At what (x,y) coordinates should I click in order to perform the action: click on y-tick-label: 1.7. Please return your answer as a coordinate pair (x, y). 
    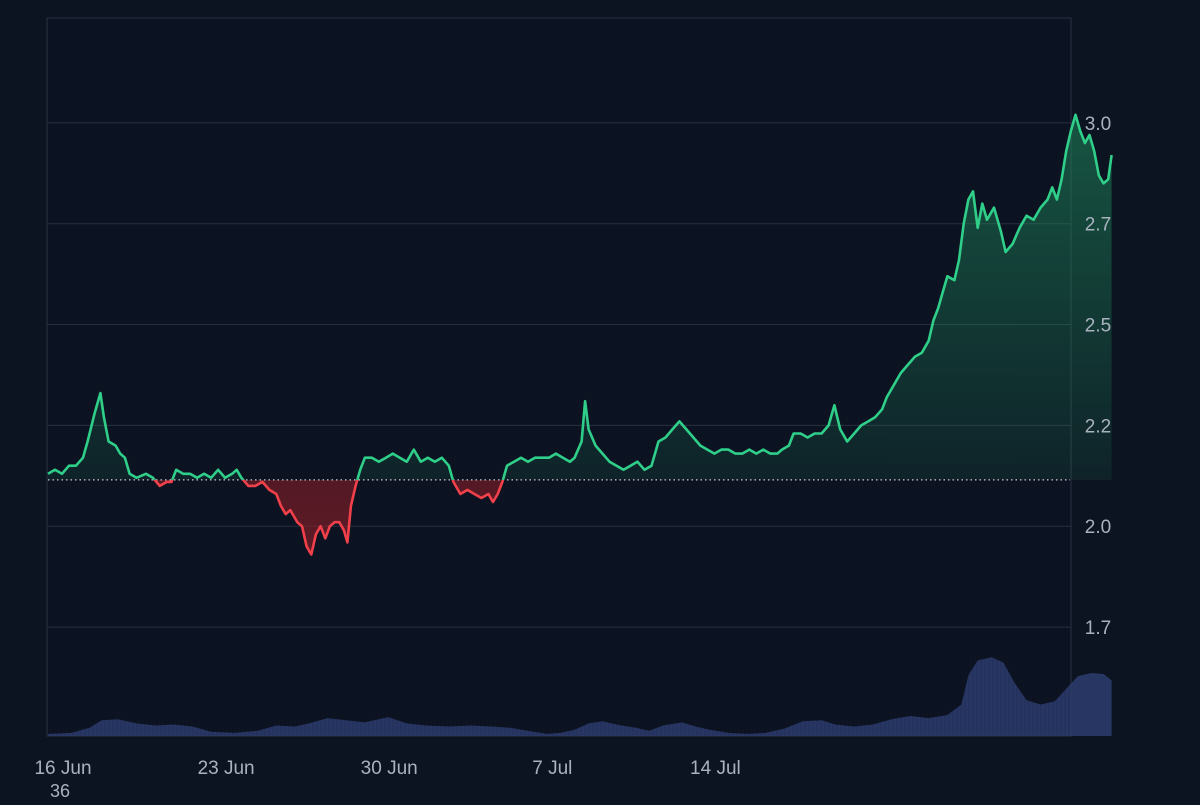
    Looking at the image, I should click on (1098, 628).